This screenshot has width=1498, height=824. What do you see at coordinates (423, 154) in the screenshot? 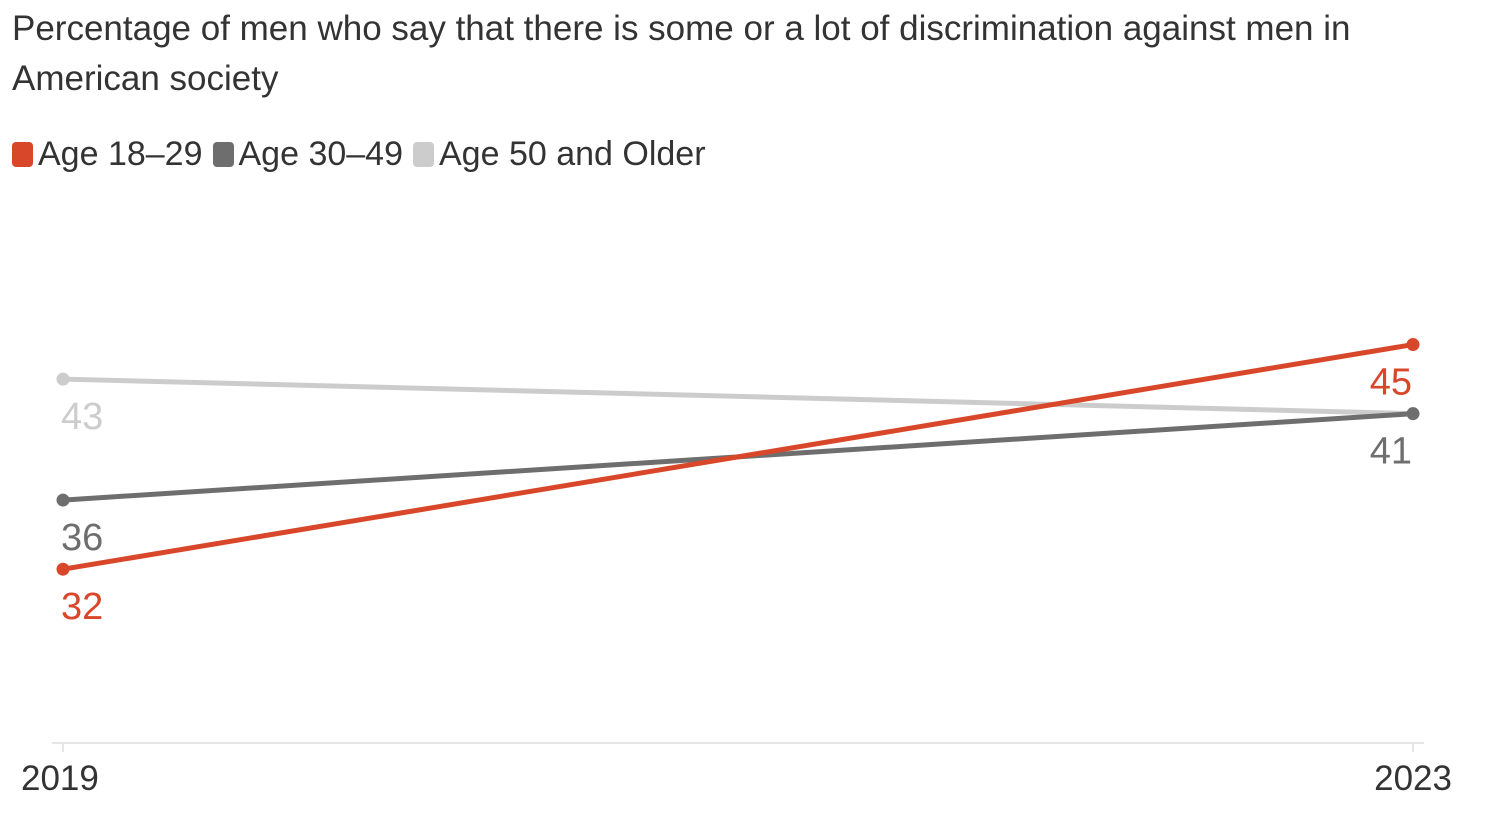
I see `legend-swatch-age-50-older` at bounding box center [423, 154].